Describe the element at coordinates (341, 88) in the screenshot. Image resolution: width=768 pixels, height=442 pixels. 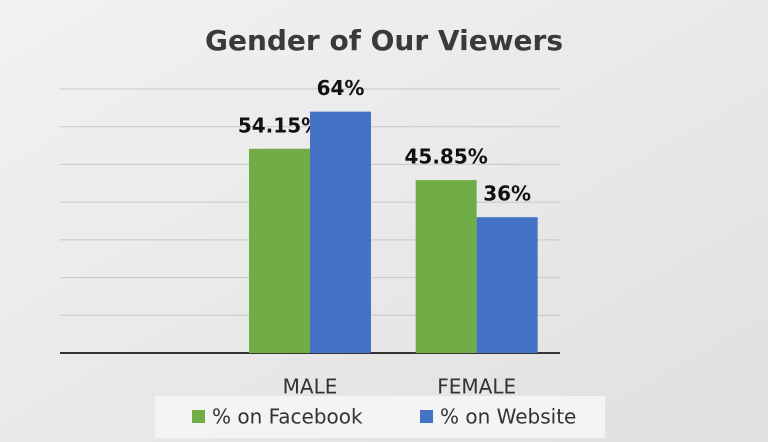
I see `data-label: 64%` at that location.